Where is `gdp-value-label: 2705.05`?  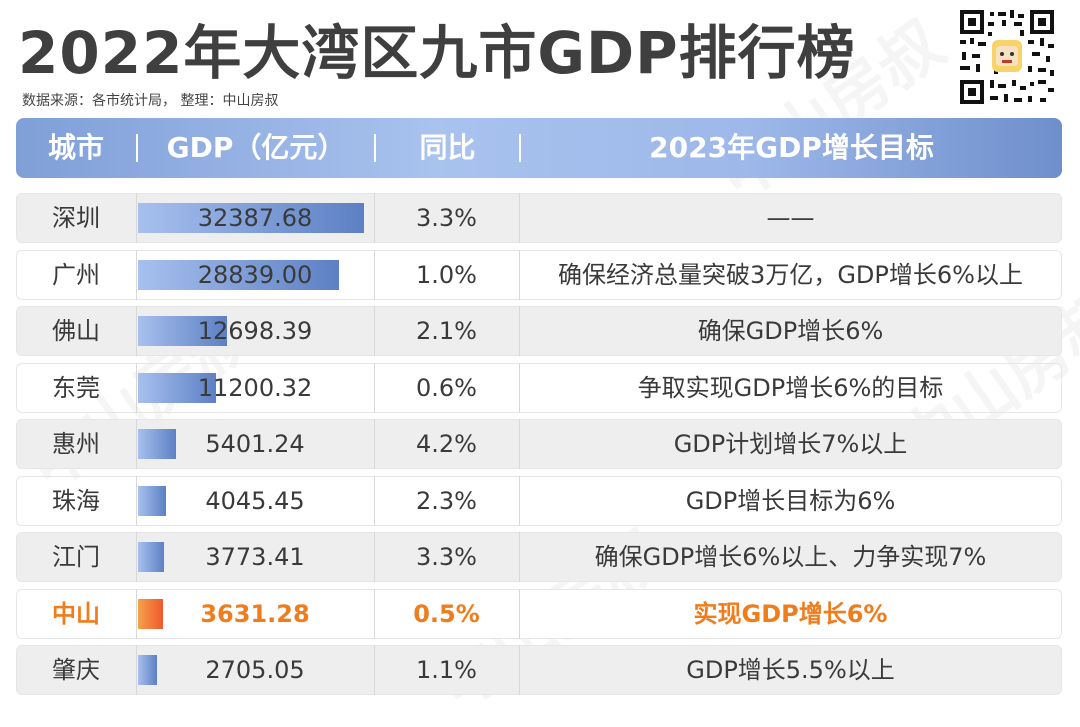 gdp-value-label: 2705.05 is located at coordinates (255, 670).